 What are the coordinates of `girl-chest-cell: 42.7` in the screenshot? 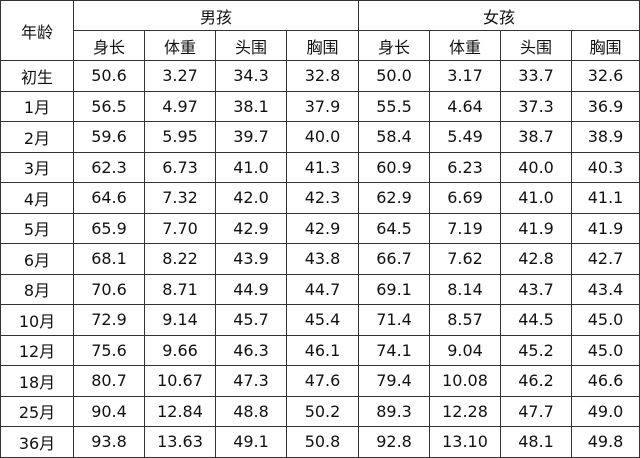 It's located at (605, 259).